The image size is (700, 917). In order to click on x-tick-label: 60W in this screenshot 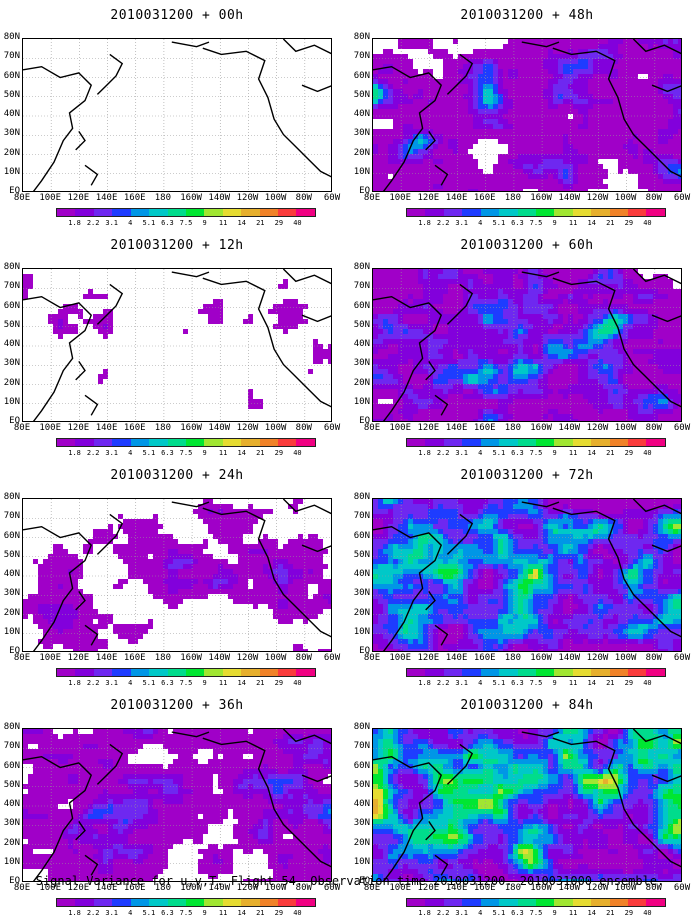, I will do `click(682, 198)`.